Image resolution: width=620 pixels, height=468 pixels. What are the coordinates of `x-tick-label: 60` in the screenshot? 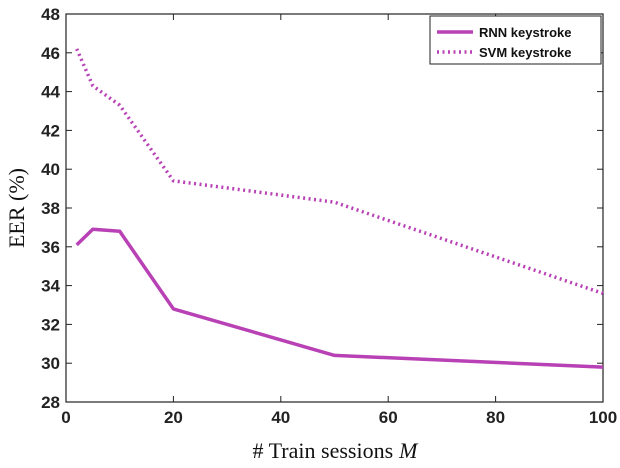 It's located at (388, 417).